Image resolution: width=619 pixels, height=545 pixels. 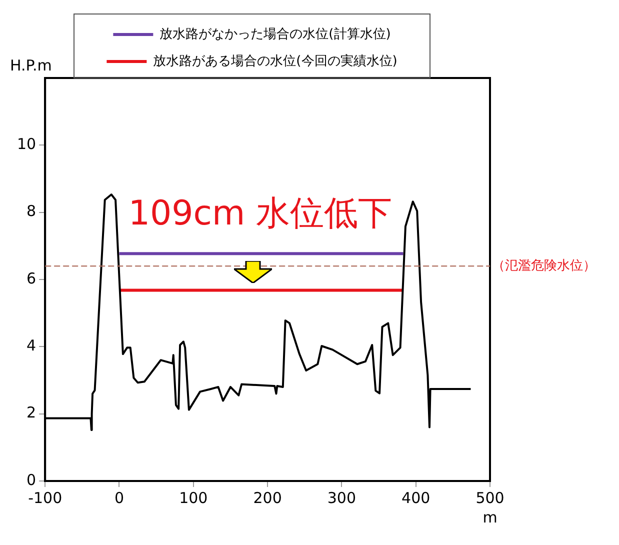 I want to click on x-tick-label: 100, so click(x=193, y=497).